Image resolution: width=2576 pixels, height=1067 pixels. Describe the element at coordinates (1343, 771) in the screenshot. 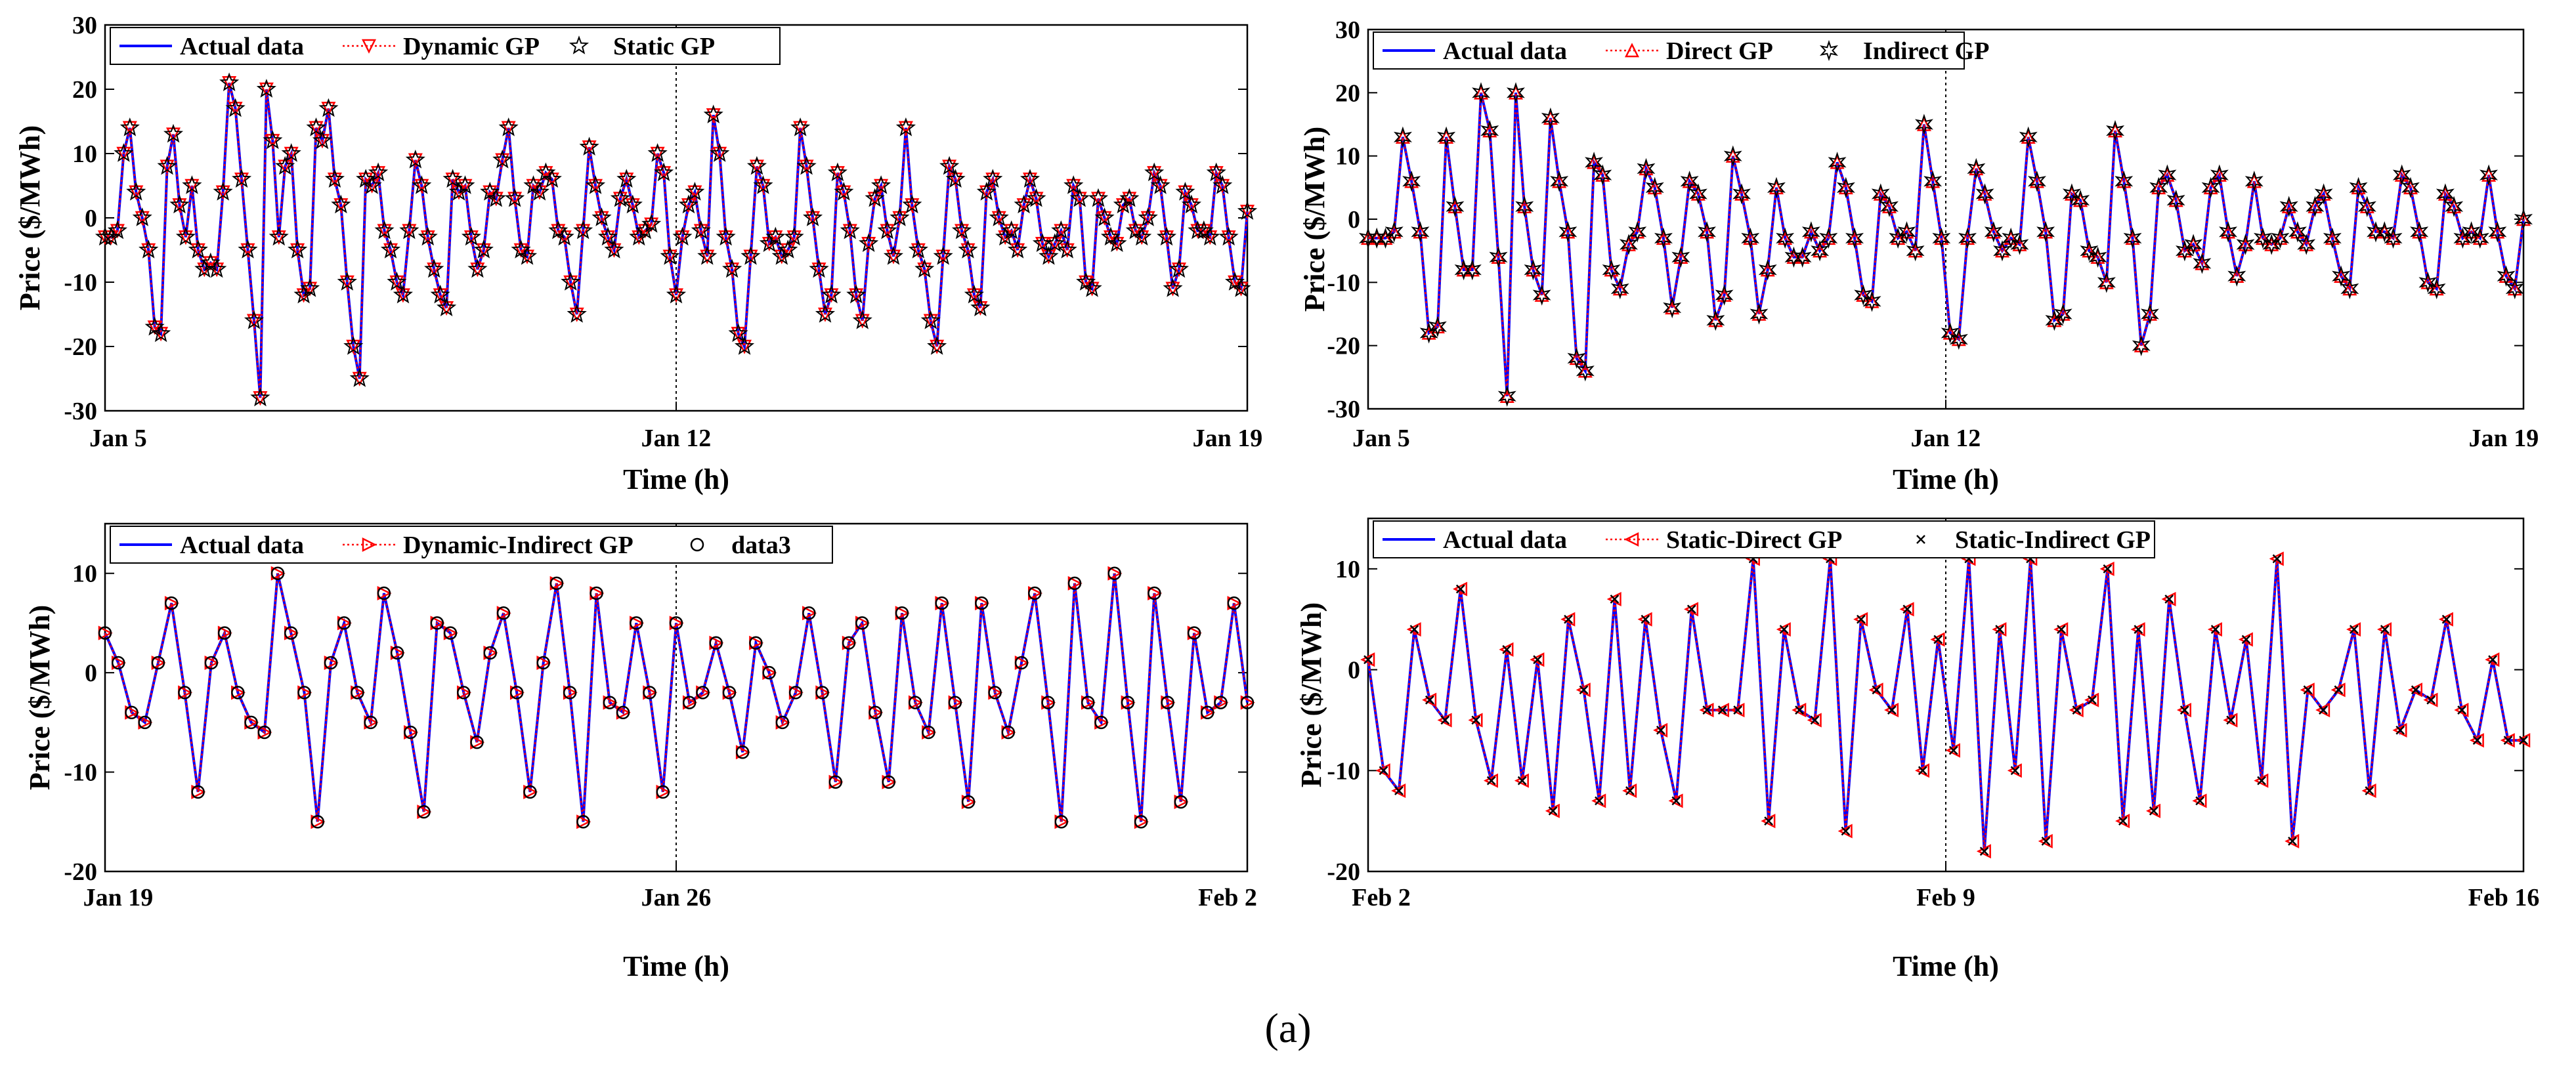

I see `y-tick-label: -10` at that location.